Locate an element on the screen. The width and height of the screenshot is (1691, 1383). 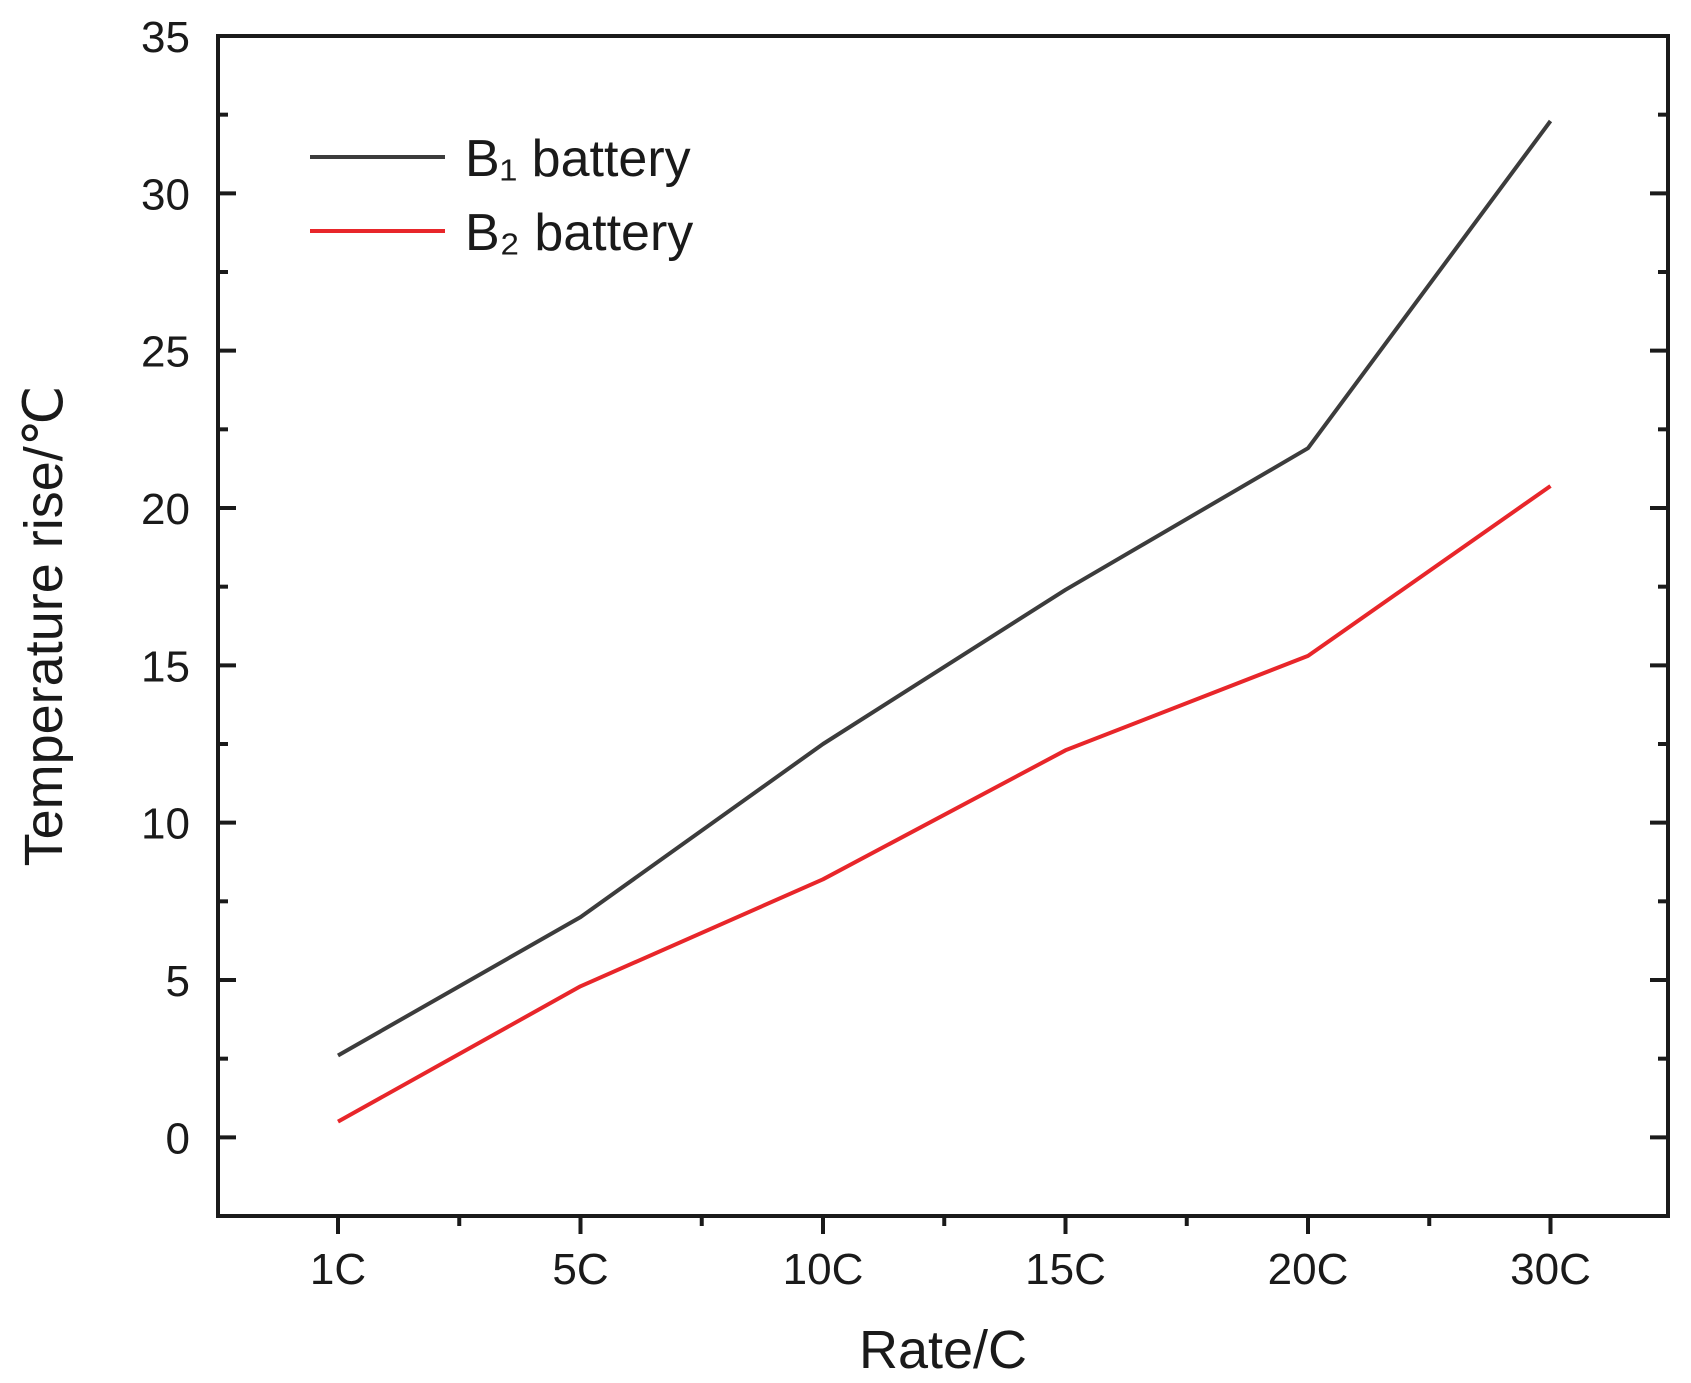
y-axis-title: Temperature rise/℃ is located at coordinates (44, 626).